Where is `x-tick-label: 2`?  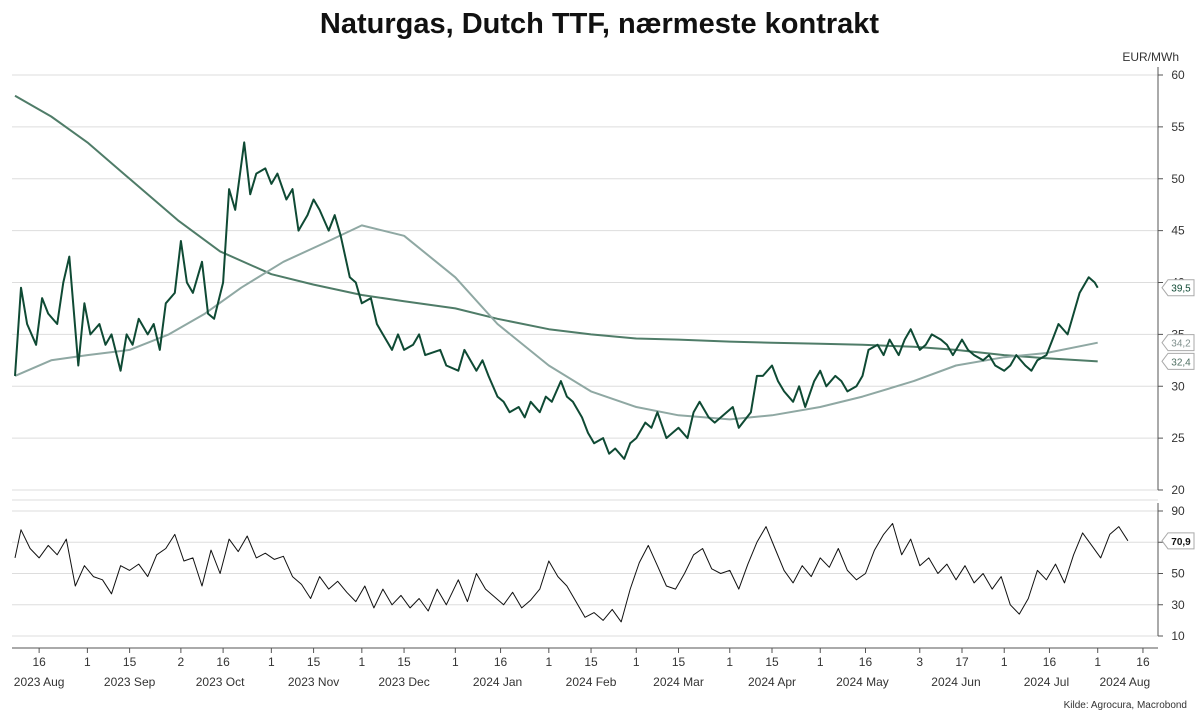 x-tick-label: 2 is located at coordinates (181, 662).